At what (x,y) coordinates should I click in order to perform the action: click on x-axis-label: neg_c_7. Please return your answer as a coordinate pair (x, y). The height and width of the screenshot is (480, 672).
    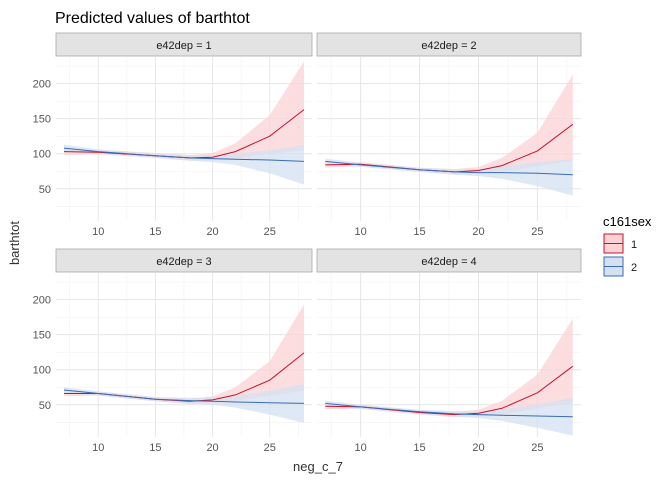
    Looking at the image, I should click on (318, 466).